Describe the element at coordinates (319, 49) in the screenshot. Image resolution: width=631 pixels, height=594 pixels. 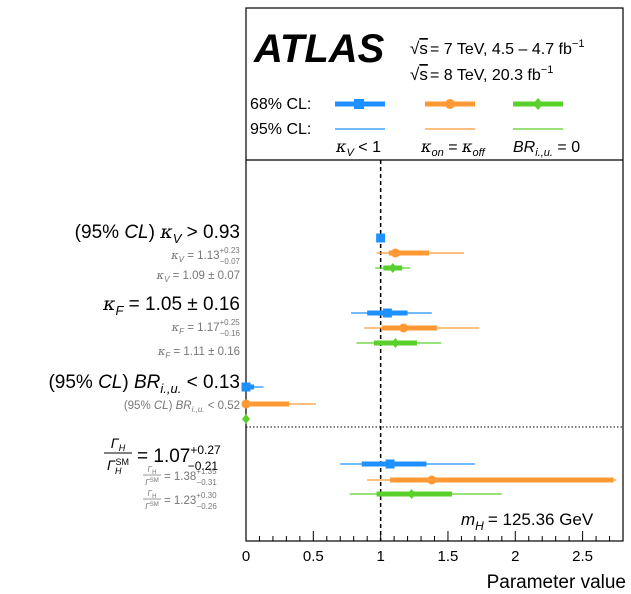
I see `experiment-label: ATLAS` at that location.